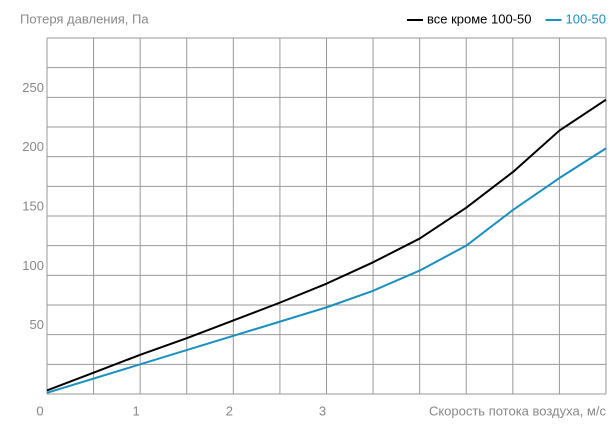  Describe the element at coordinates (479, 18) in the screenshot. I see `legend-label: все кроме 100-50` at that location.